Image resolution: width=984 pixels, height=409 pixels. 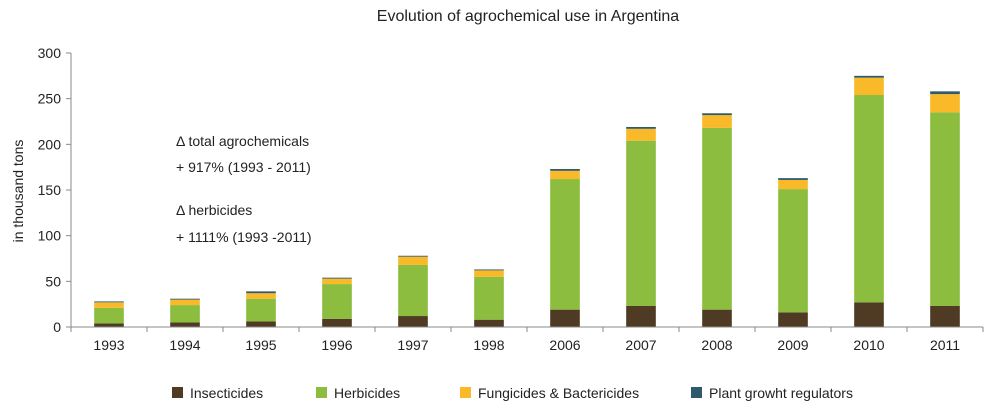 What do you see at coordinates (558, 393) in the screenshot?
I see `legend-label: Fungicides & Bactericides` at bounding box center [558, 393].